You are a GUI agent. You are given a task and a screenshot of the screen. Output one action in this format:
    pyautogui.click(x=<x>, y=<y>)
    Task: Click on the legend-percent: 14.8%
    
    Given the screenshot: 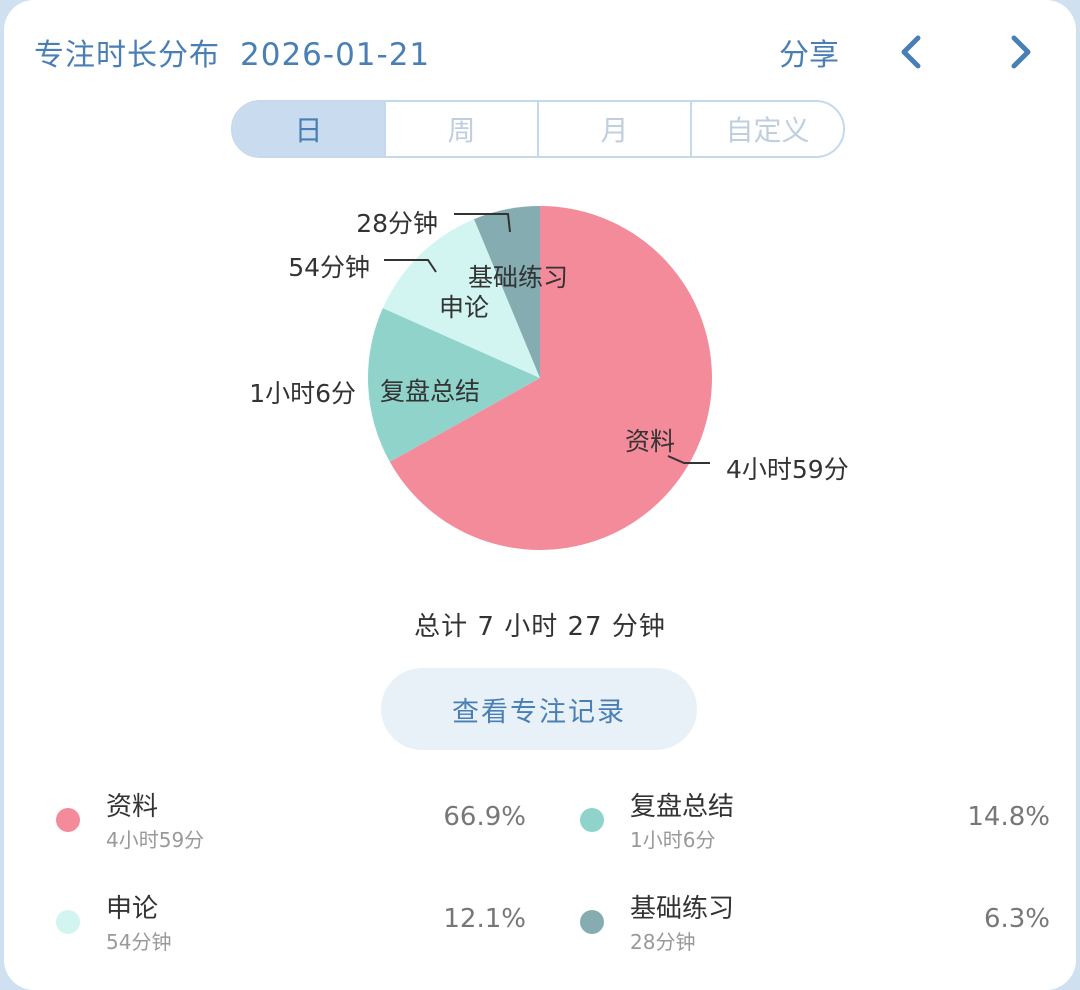 What is the action you would take?
    pyautogui.click(x=1008, y=817)
    